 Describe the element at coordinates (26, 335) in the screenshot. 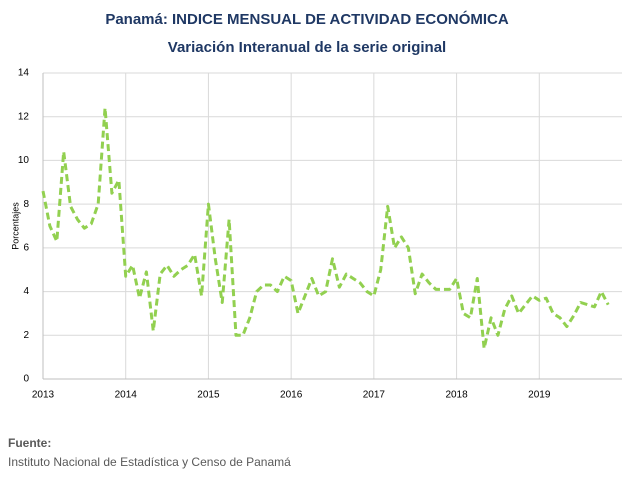

I see `y-tick-label: 2` at that location.